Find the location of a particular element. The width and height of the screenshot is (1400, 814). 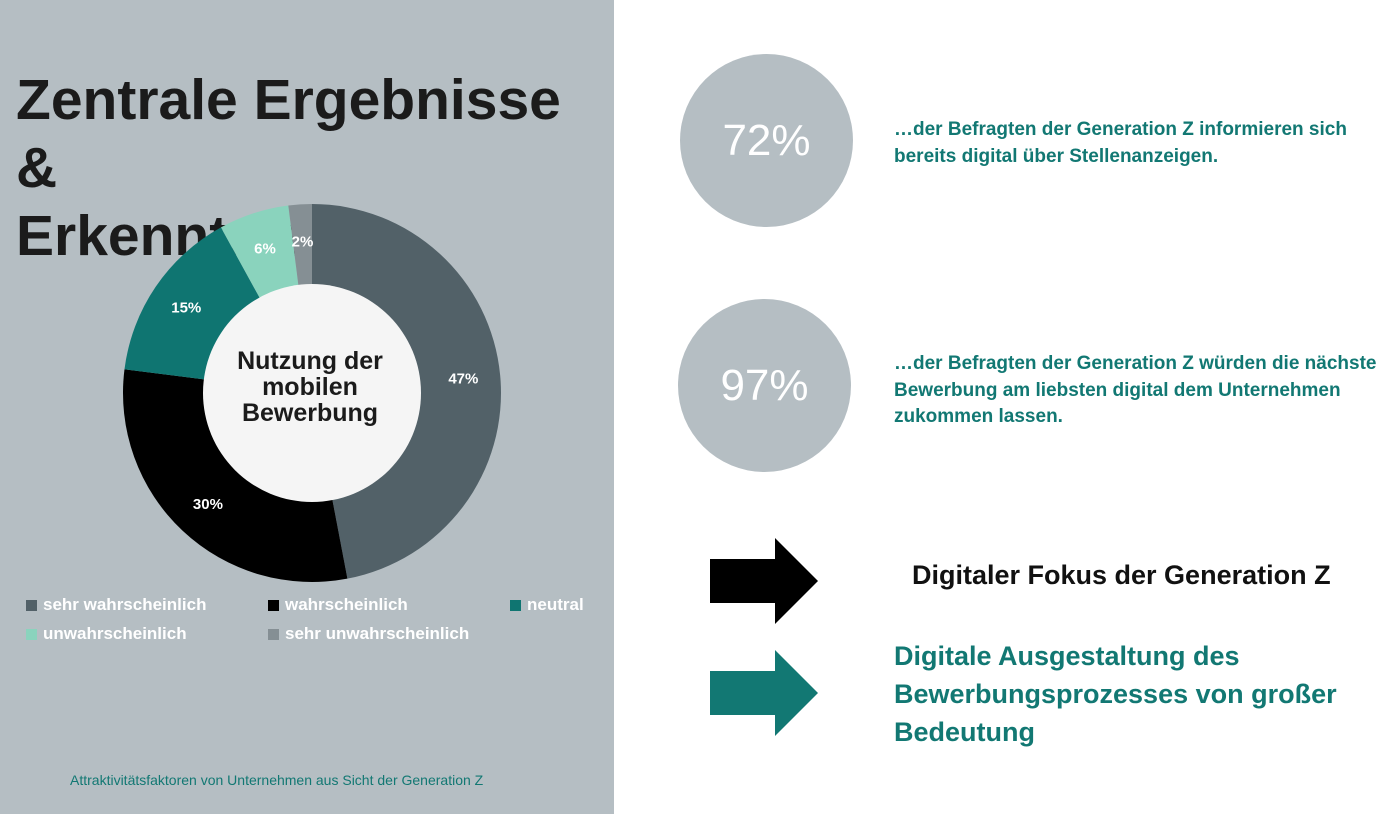

donut-center-label: Nutzung der mobilen Bewerbung is located at coordinates (310, 387).